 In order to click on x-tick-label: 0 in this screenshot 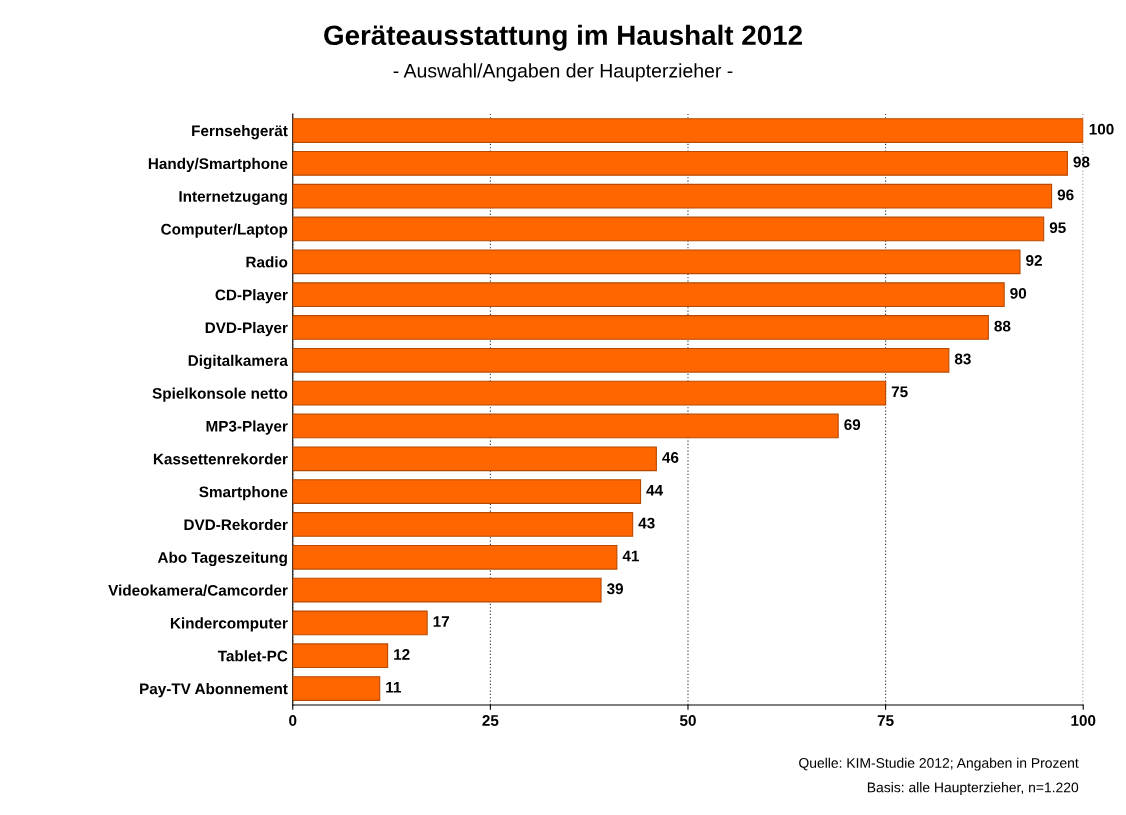, I will do `click(293, 720)`.